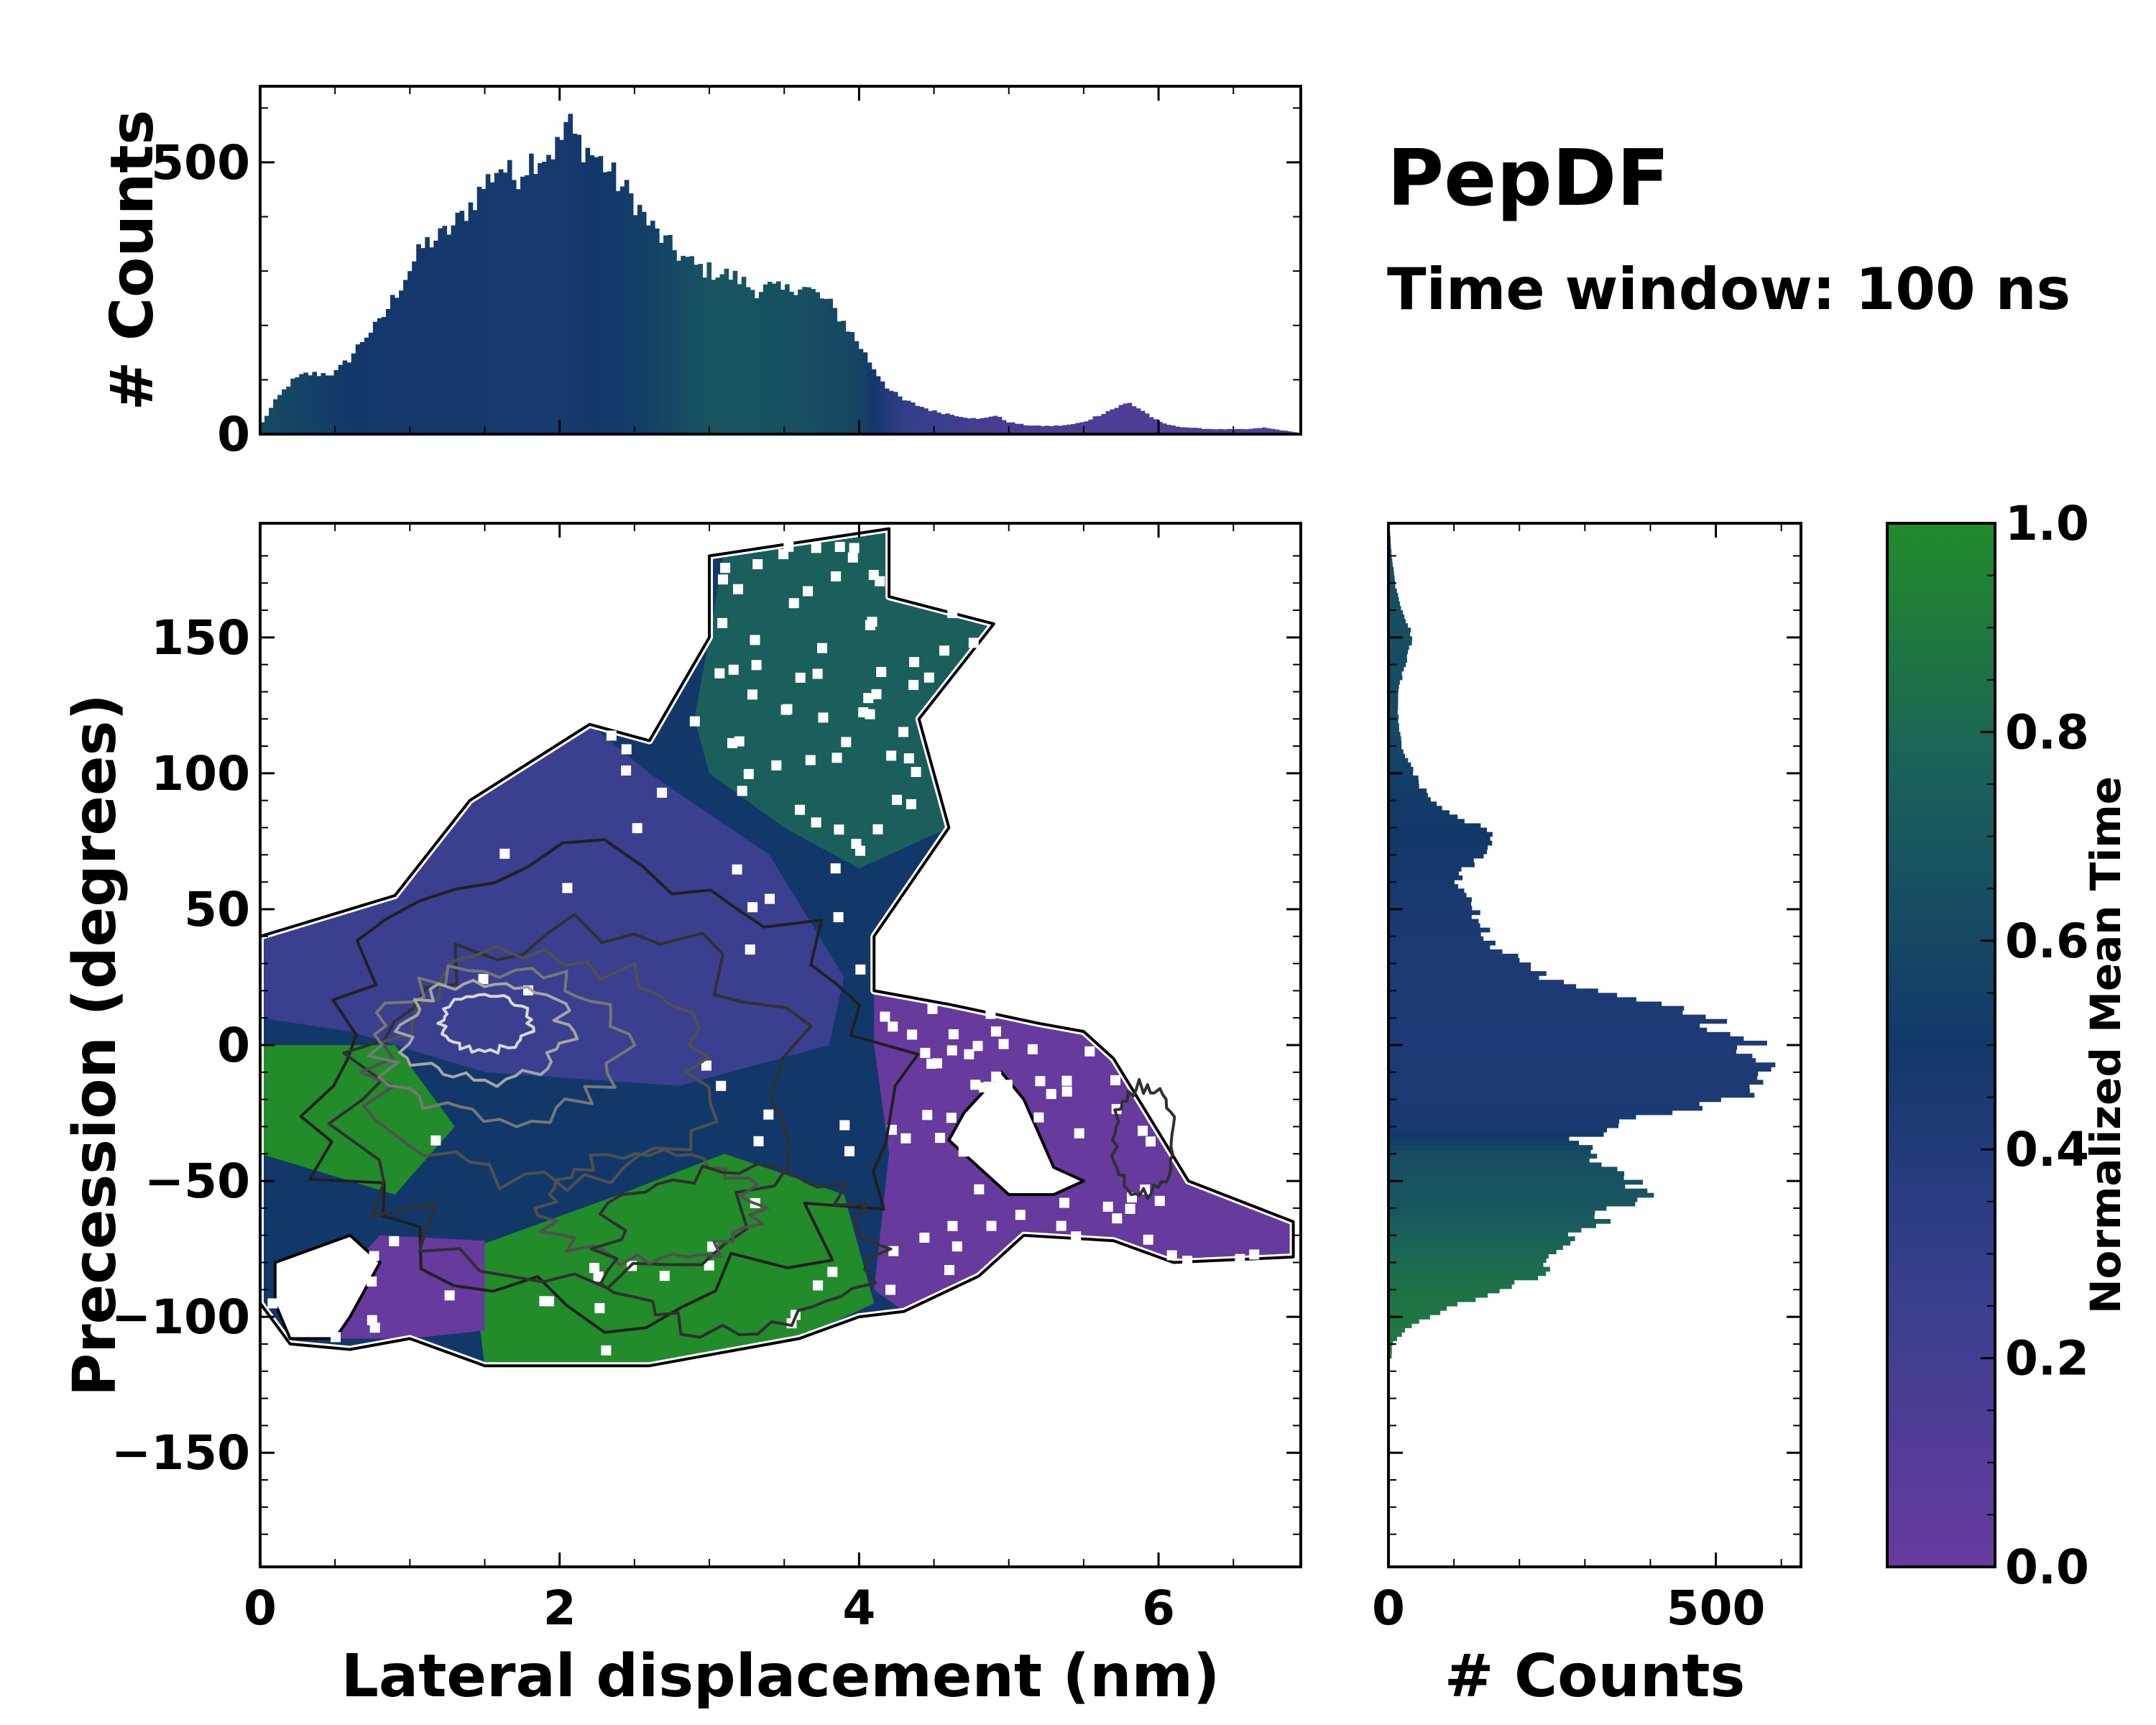 This screenshot has height=1725, width=2156. I want to click on figure-title: PepDF, so click(1528, 179).